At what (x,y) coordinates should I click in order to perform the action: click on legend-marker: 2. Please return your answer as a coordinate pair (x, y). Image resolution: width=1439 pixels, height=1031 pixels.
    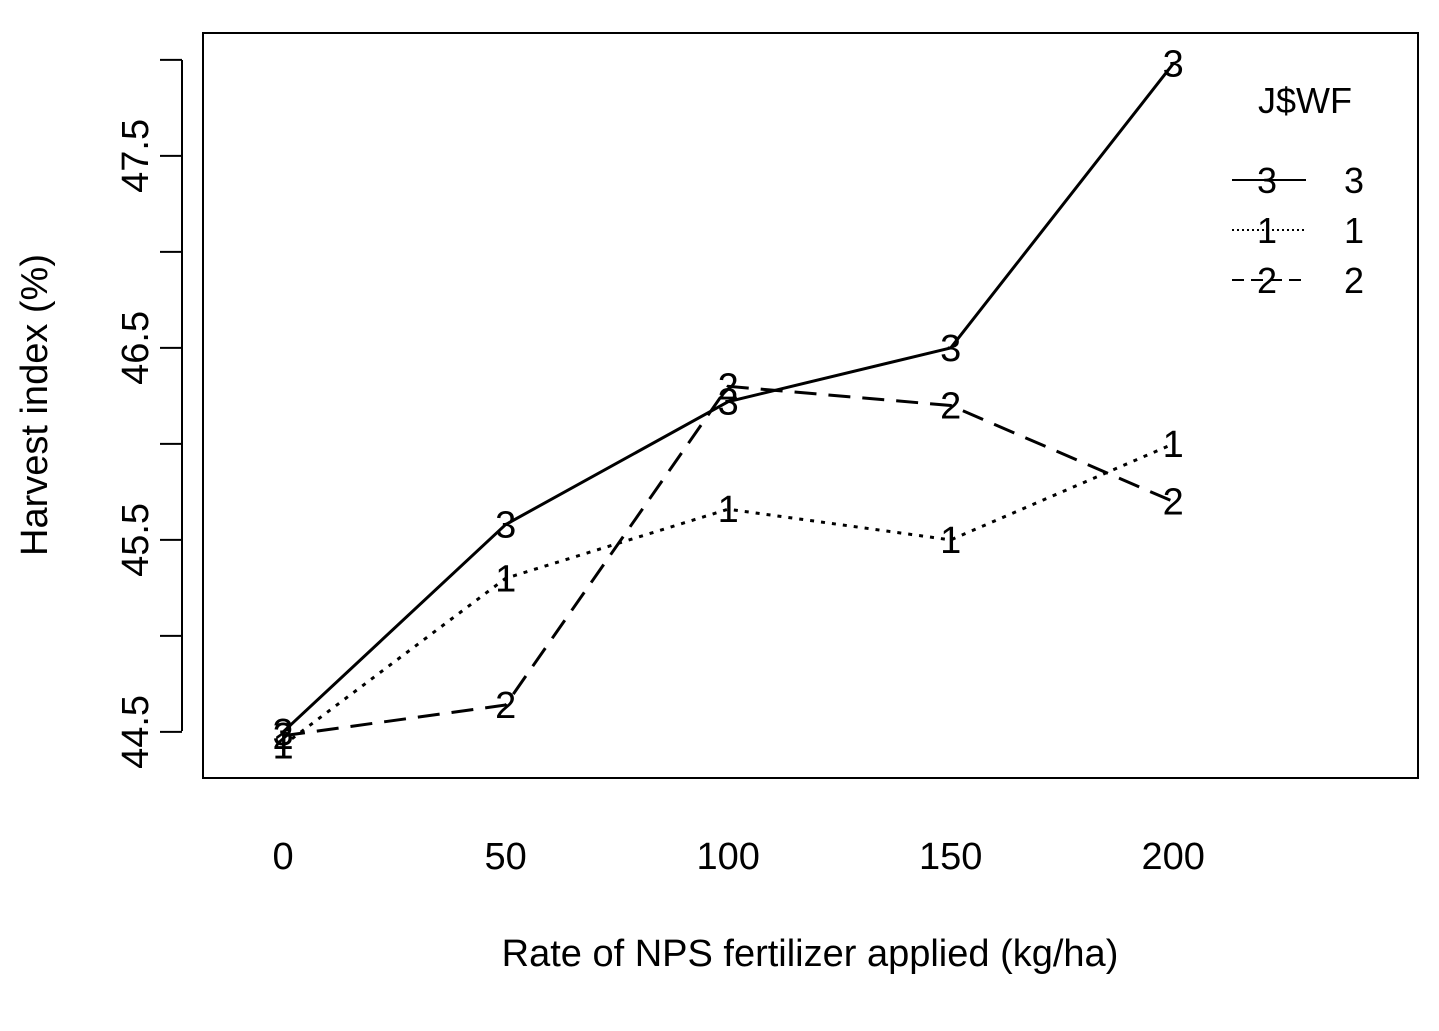
    Looking at the image, I should click on (1267, 280).